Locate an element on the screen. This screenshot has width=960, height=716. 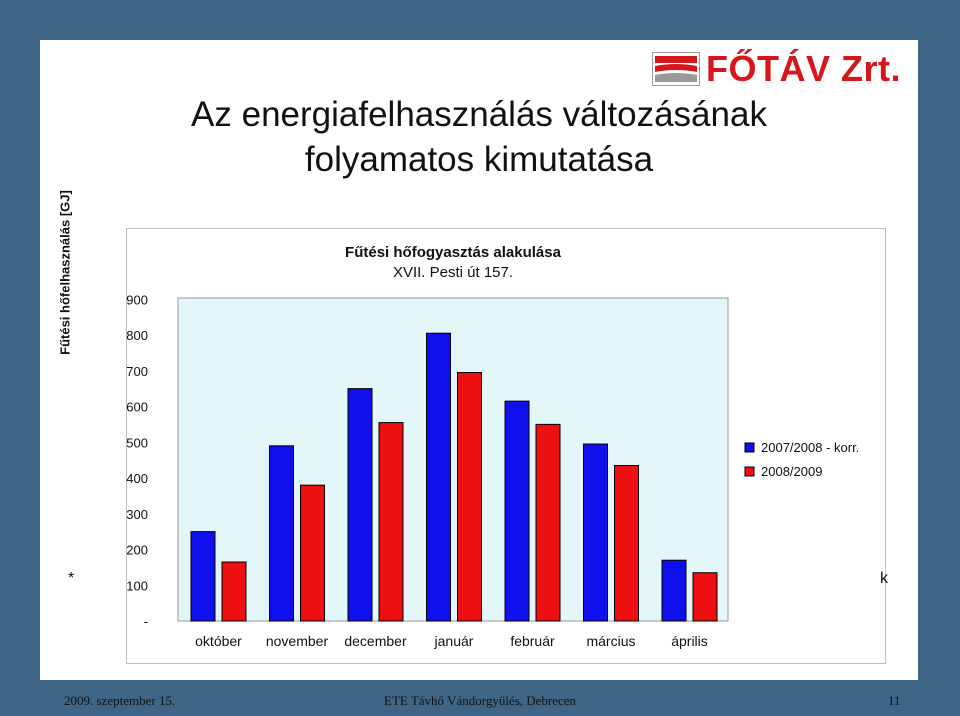
page-number: 11 is located at coordinates (894, 700).